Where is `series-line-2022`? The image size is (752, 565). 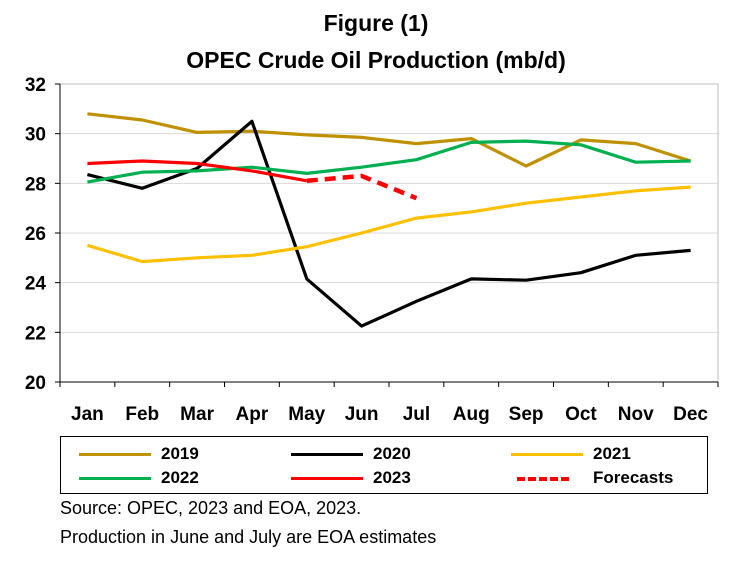
series-line-2022 is located at coordinates (389, 161).